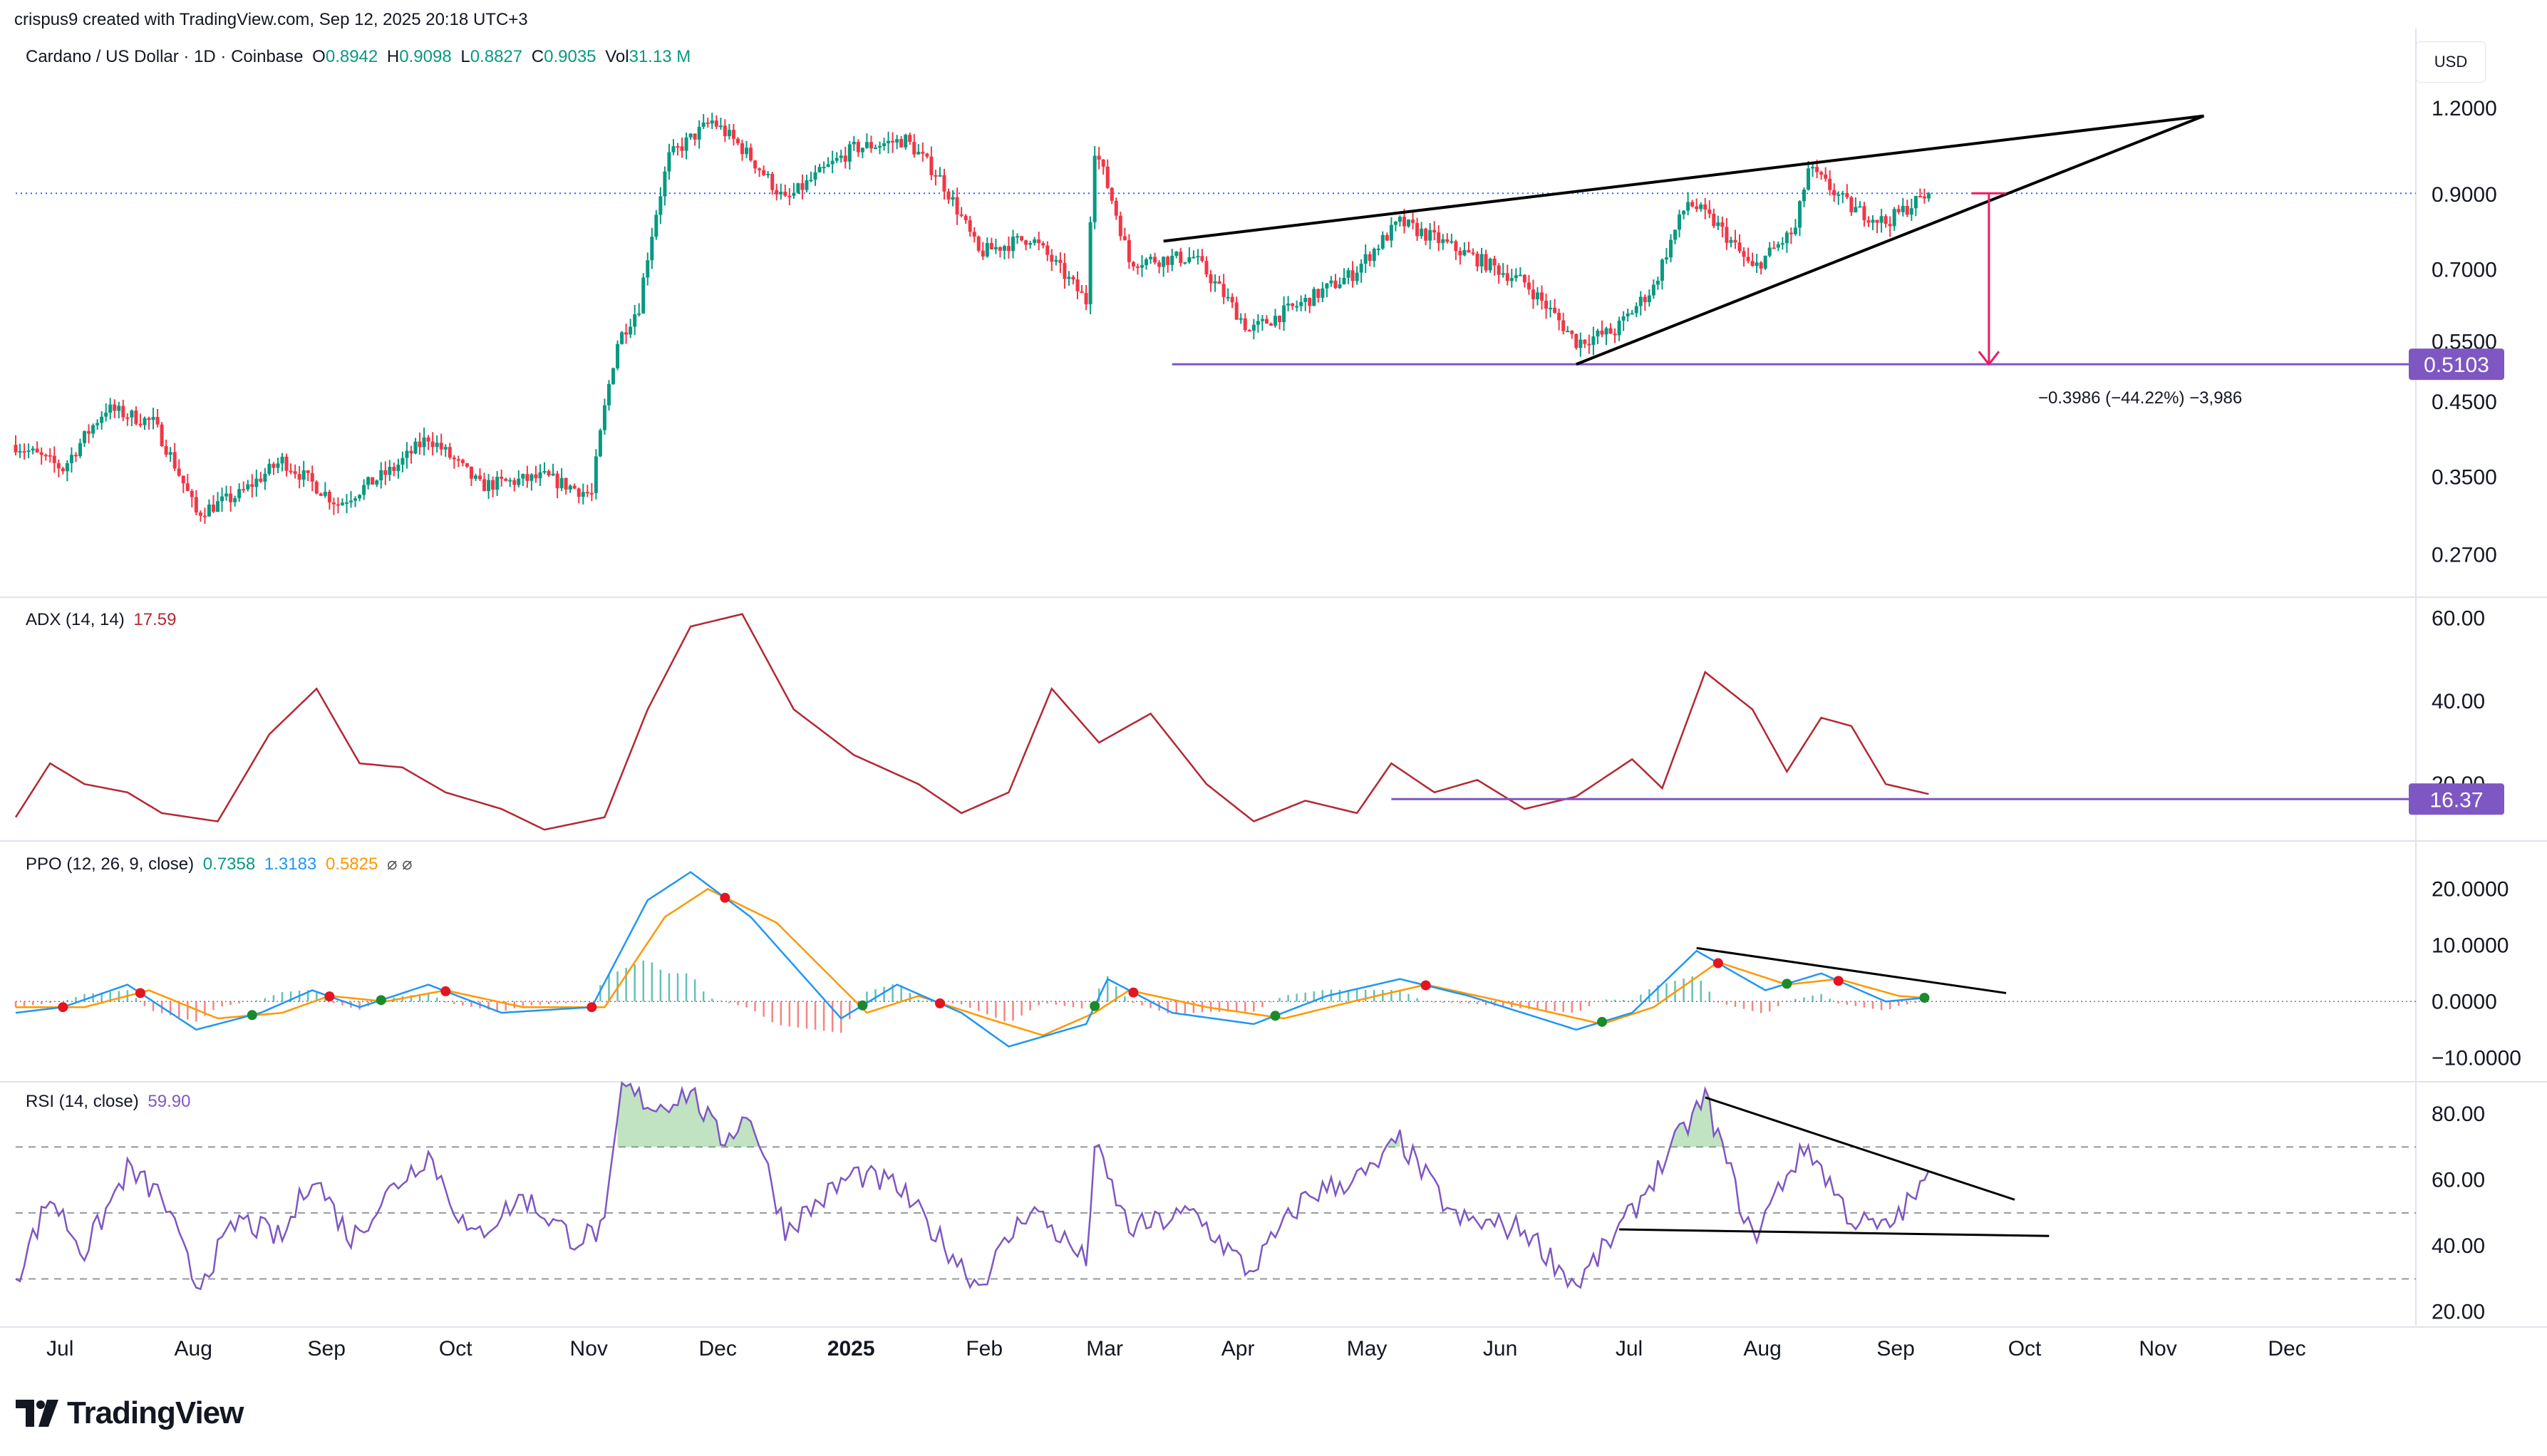 The image size is (2547, 1456). I want to click on time-axis-label: Mar, so click(1104, 1349).